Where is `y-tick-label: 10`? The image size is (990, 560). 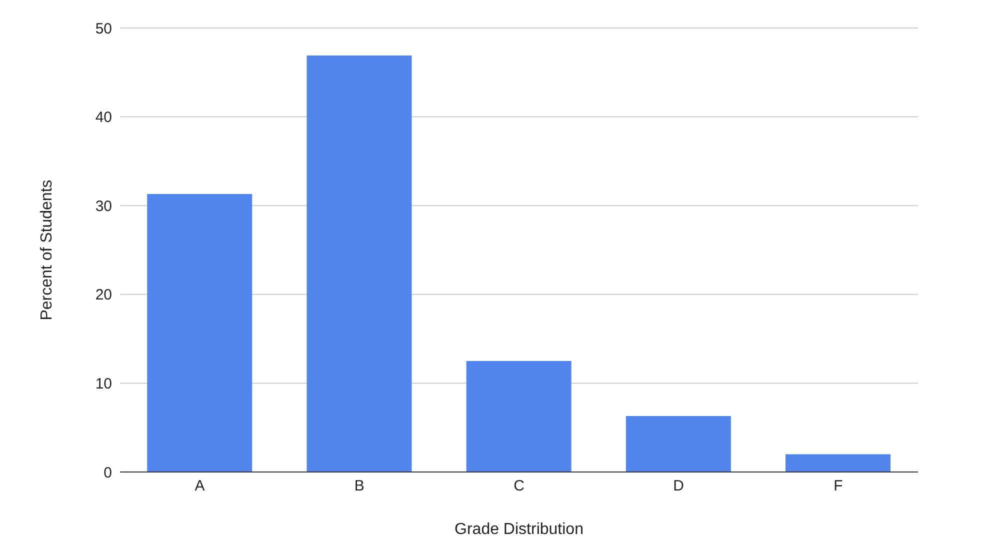 y-tick-label: 10 is located at coordinates (103, 384).